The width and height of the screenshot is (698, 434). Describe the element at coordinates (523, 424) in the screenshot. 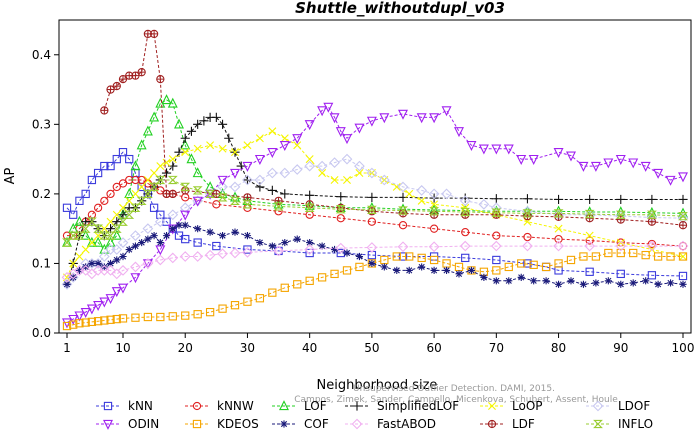

I see `legend-label-ldf: LDF` at that location.